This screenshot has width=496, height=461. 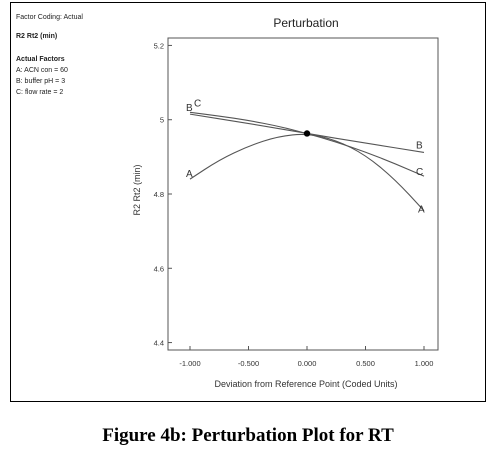 What do you see at coordinates (189, 174) in the screenshot?
I see `series-start-label-a: A` at bounding box center [189, 174].